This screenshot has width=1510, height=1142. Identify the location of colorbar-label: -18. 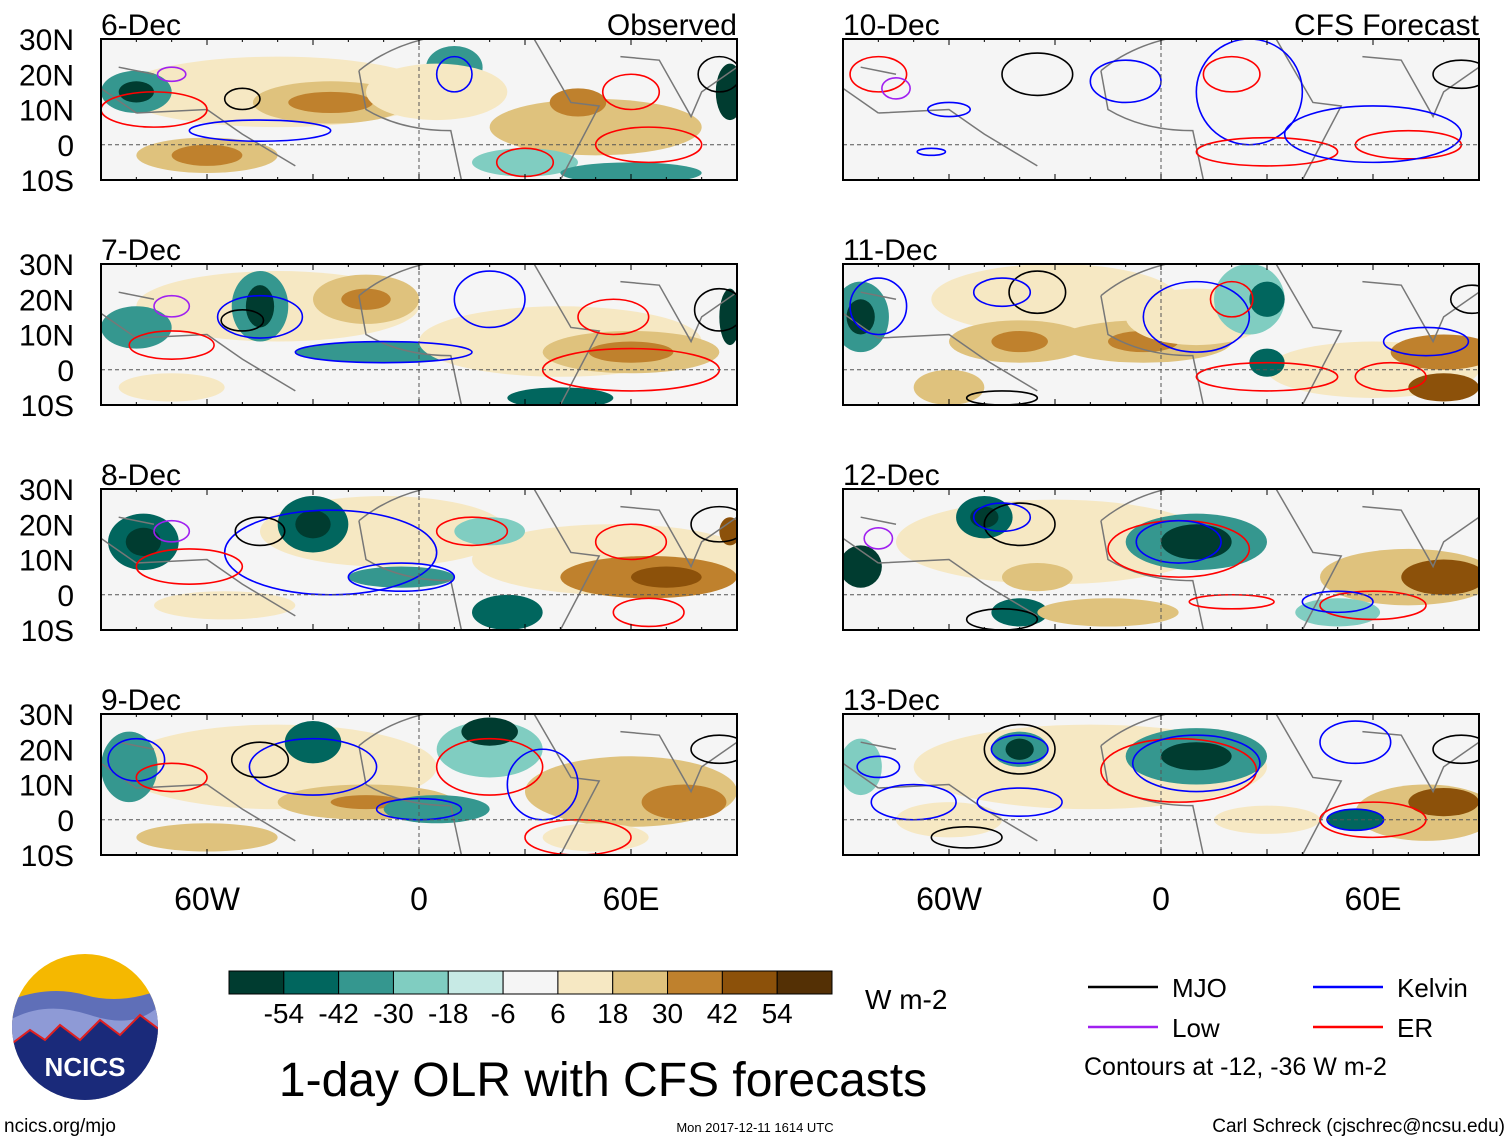
(448, 1013).